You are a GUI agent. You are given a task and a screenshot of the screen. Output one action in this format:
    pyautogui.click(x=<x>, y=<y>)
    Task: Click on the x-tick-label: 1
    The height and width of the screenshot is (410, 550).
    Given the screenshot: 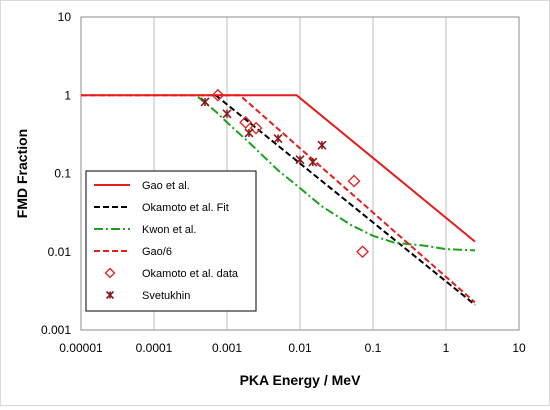 What is the action you would take?
    pyautogui.click(x=446, y=348)
    